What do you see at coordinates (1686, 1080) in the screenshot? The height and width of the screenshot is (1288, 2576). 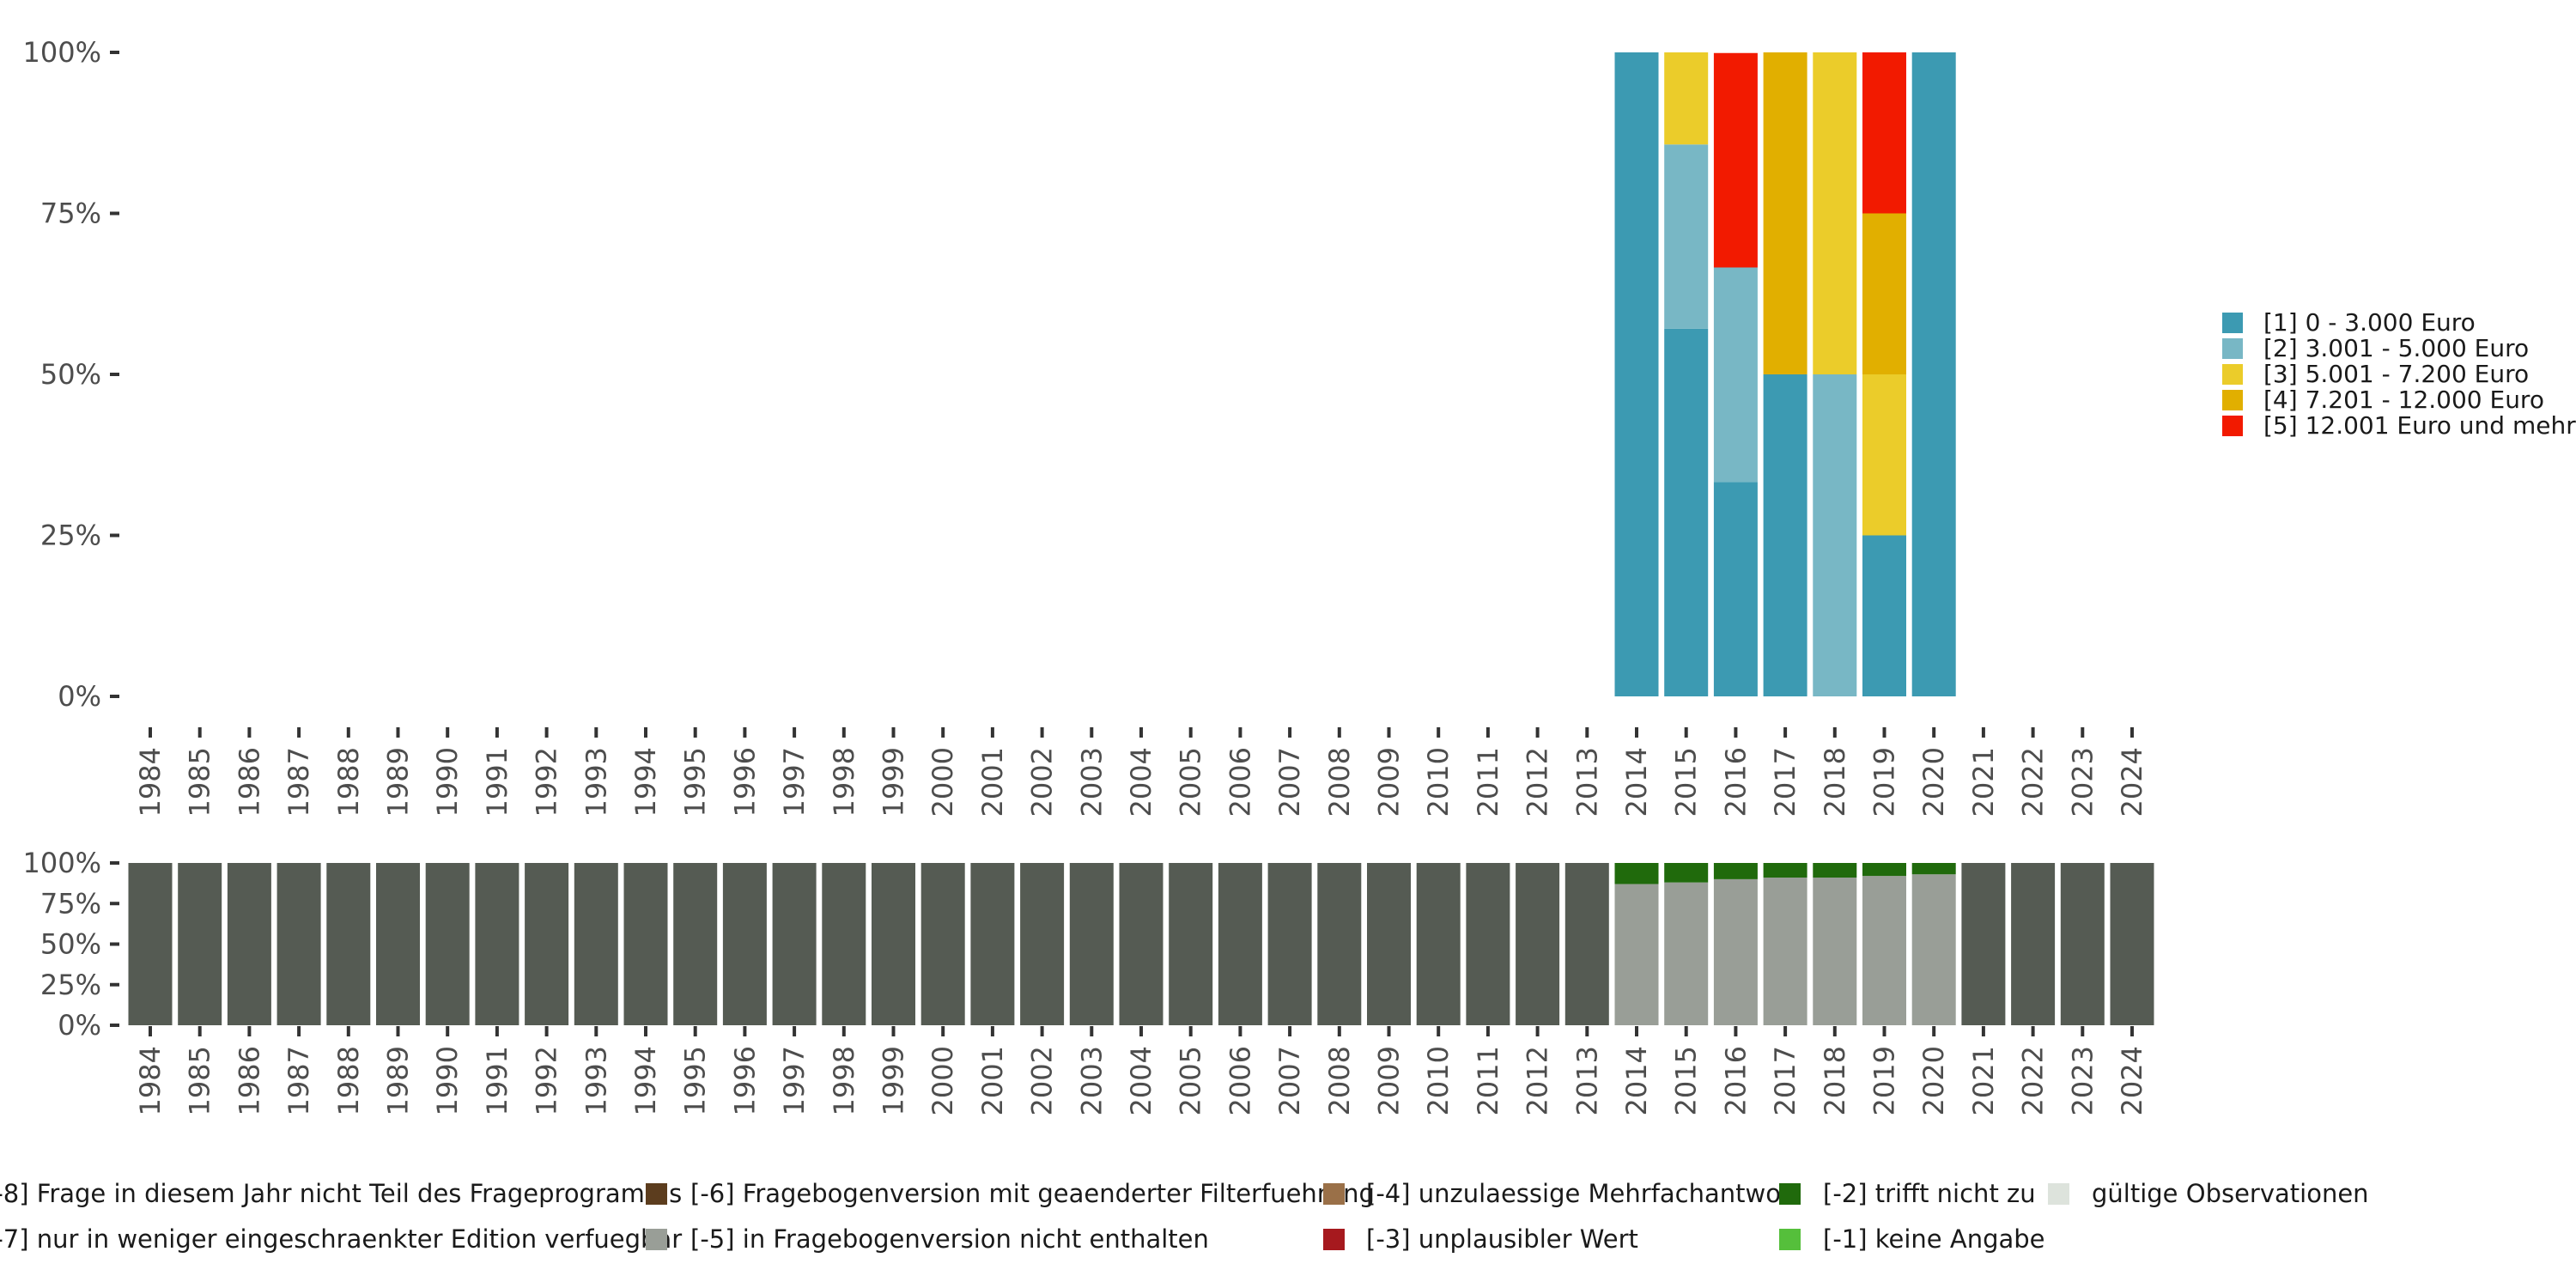 I see `x-tick-label: 2015` at bounding box center [1686, 1080].